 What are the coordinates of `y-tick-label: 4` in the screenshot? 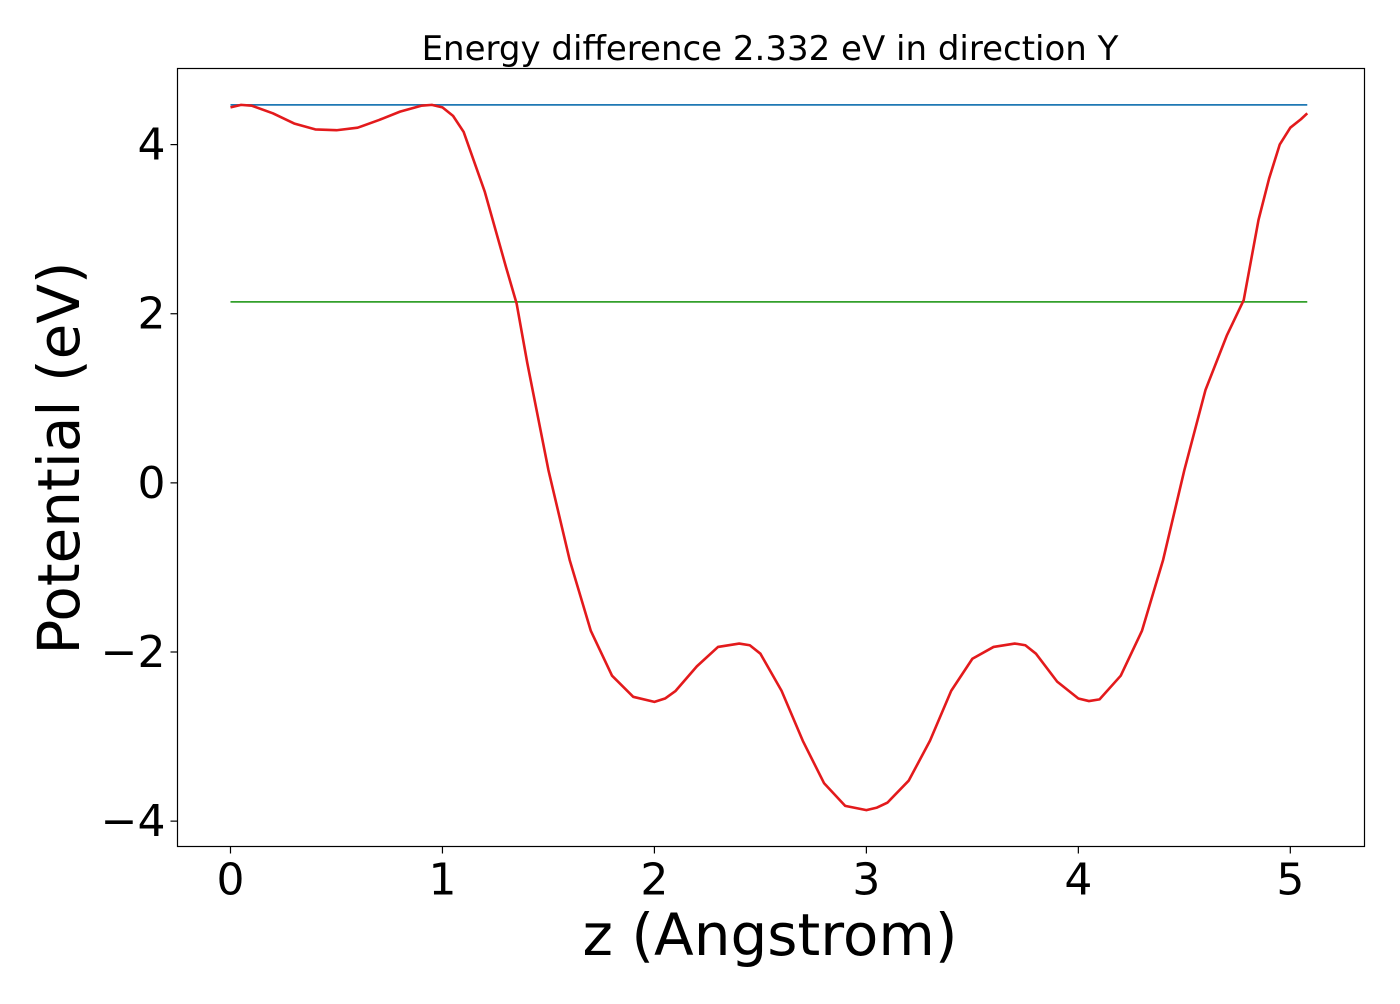 It's located at (152, 145).